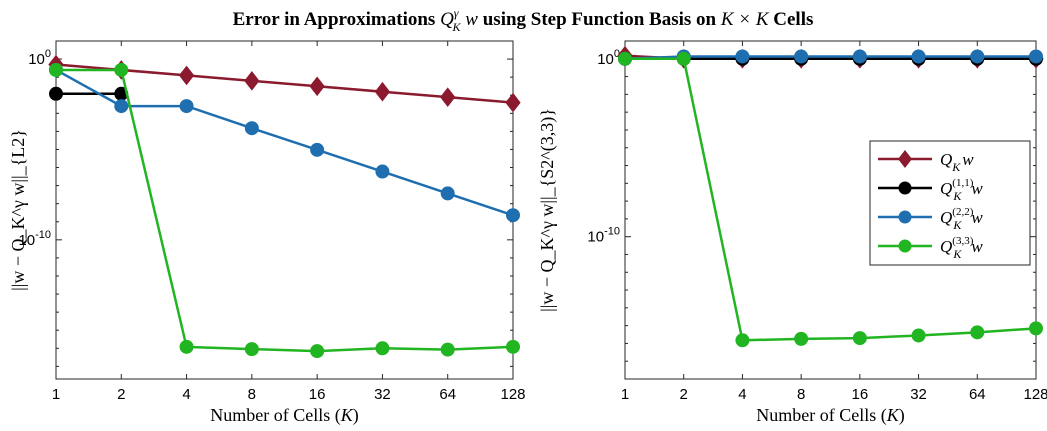 This screenshot has height=431, width=1047. I want to click on series-Q11, so click(89, 93).